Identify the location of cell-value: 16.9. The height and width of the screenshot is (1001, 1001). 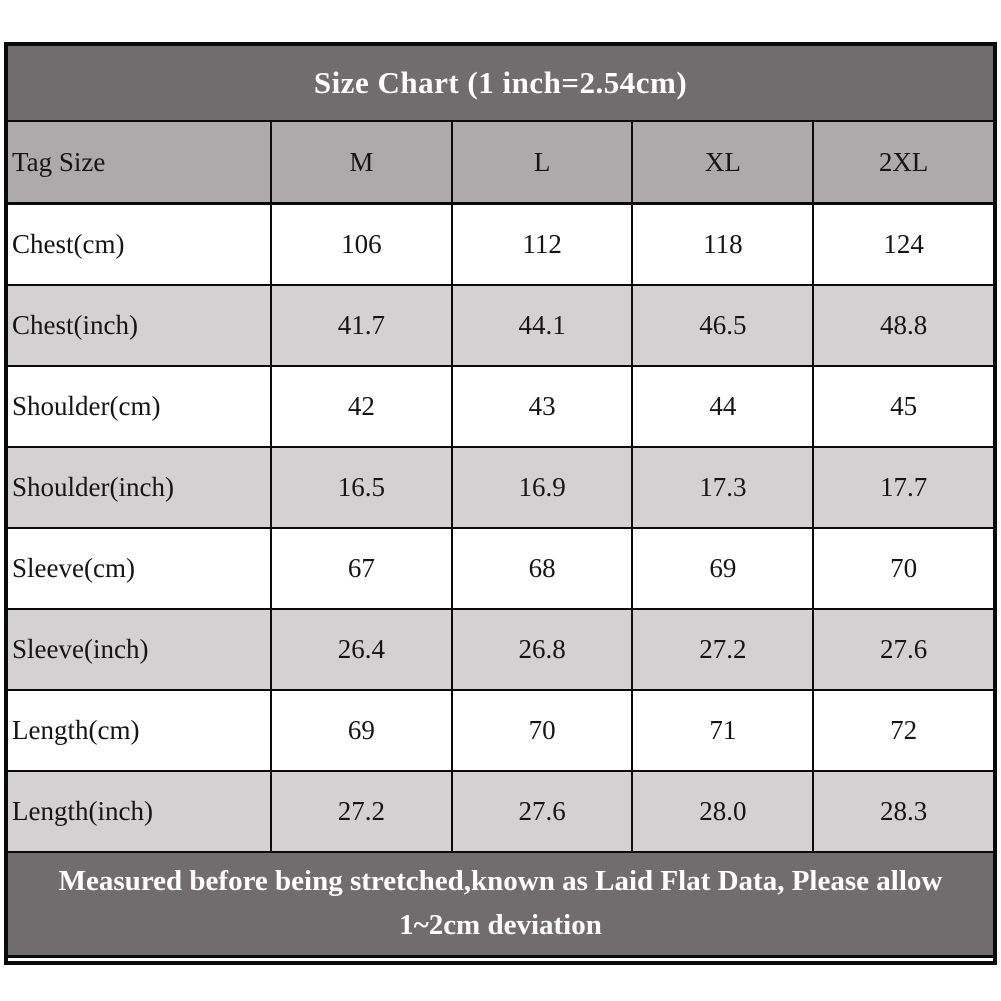
(541, 487).